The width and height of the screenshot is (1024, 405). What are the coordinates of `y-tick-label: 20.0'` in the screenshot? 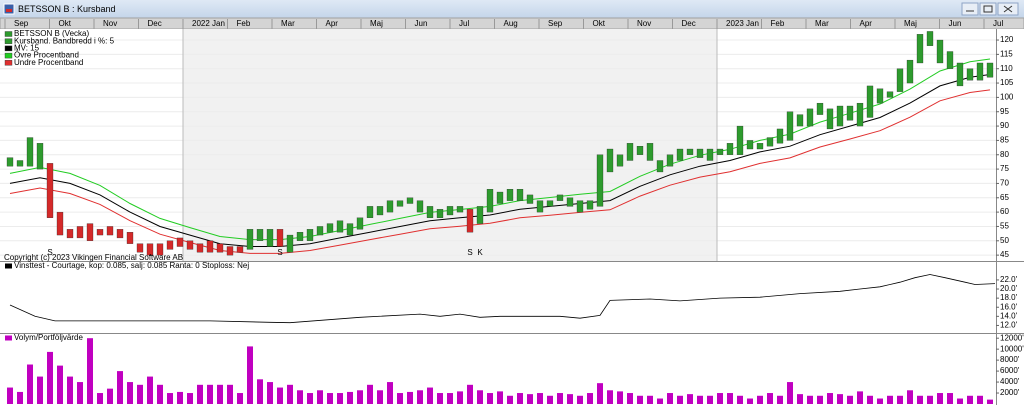 It's located at (1009, 288).